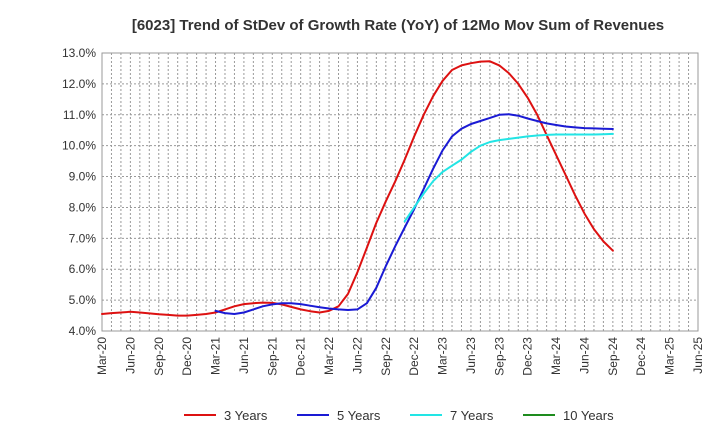 The image size is (720, 445). I want to click on y-tick-label: 6.0%, so click(83, 269).